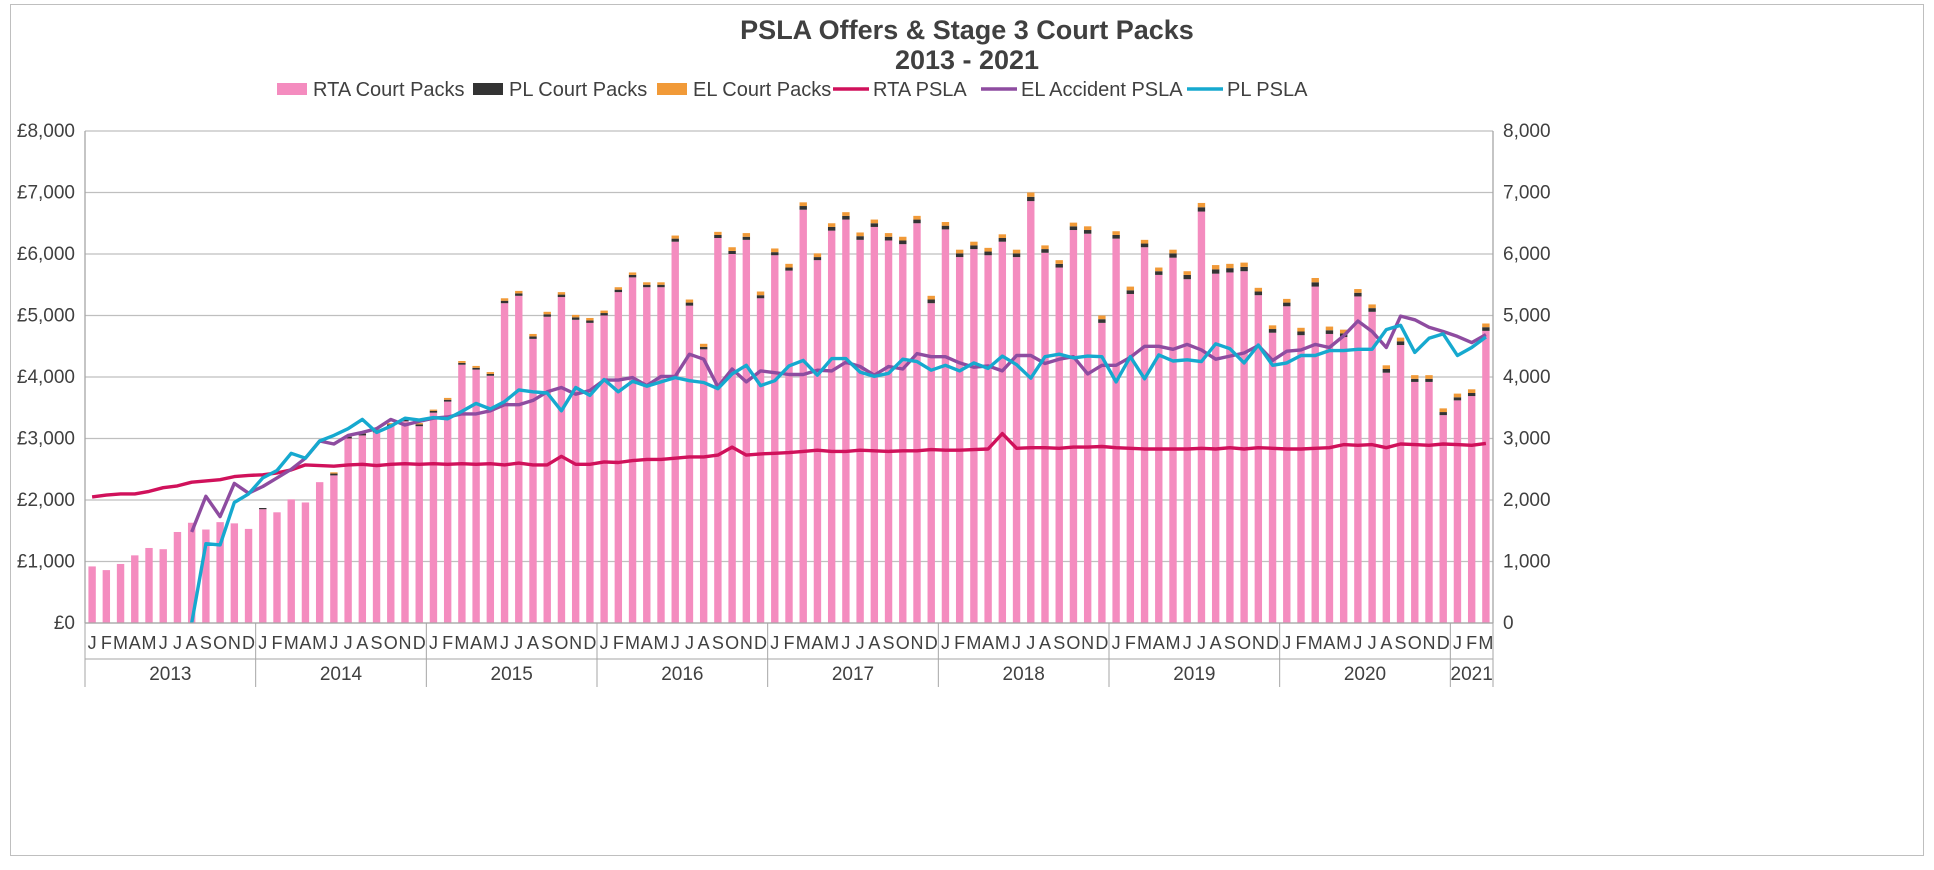  Describe the element at coordinates (1102, 90) in the screenshot. I see `legend-label-el-accident-psla: EL Accident PSLA` at that location.